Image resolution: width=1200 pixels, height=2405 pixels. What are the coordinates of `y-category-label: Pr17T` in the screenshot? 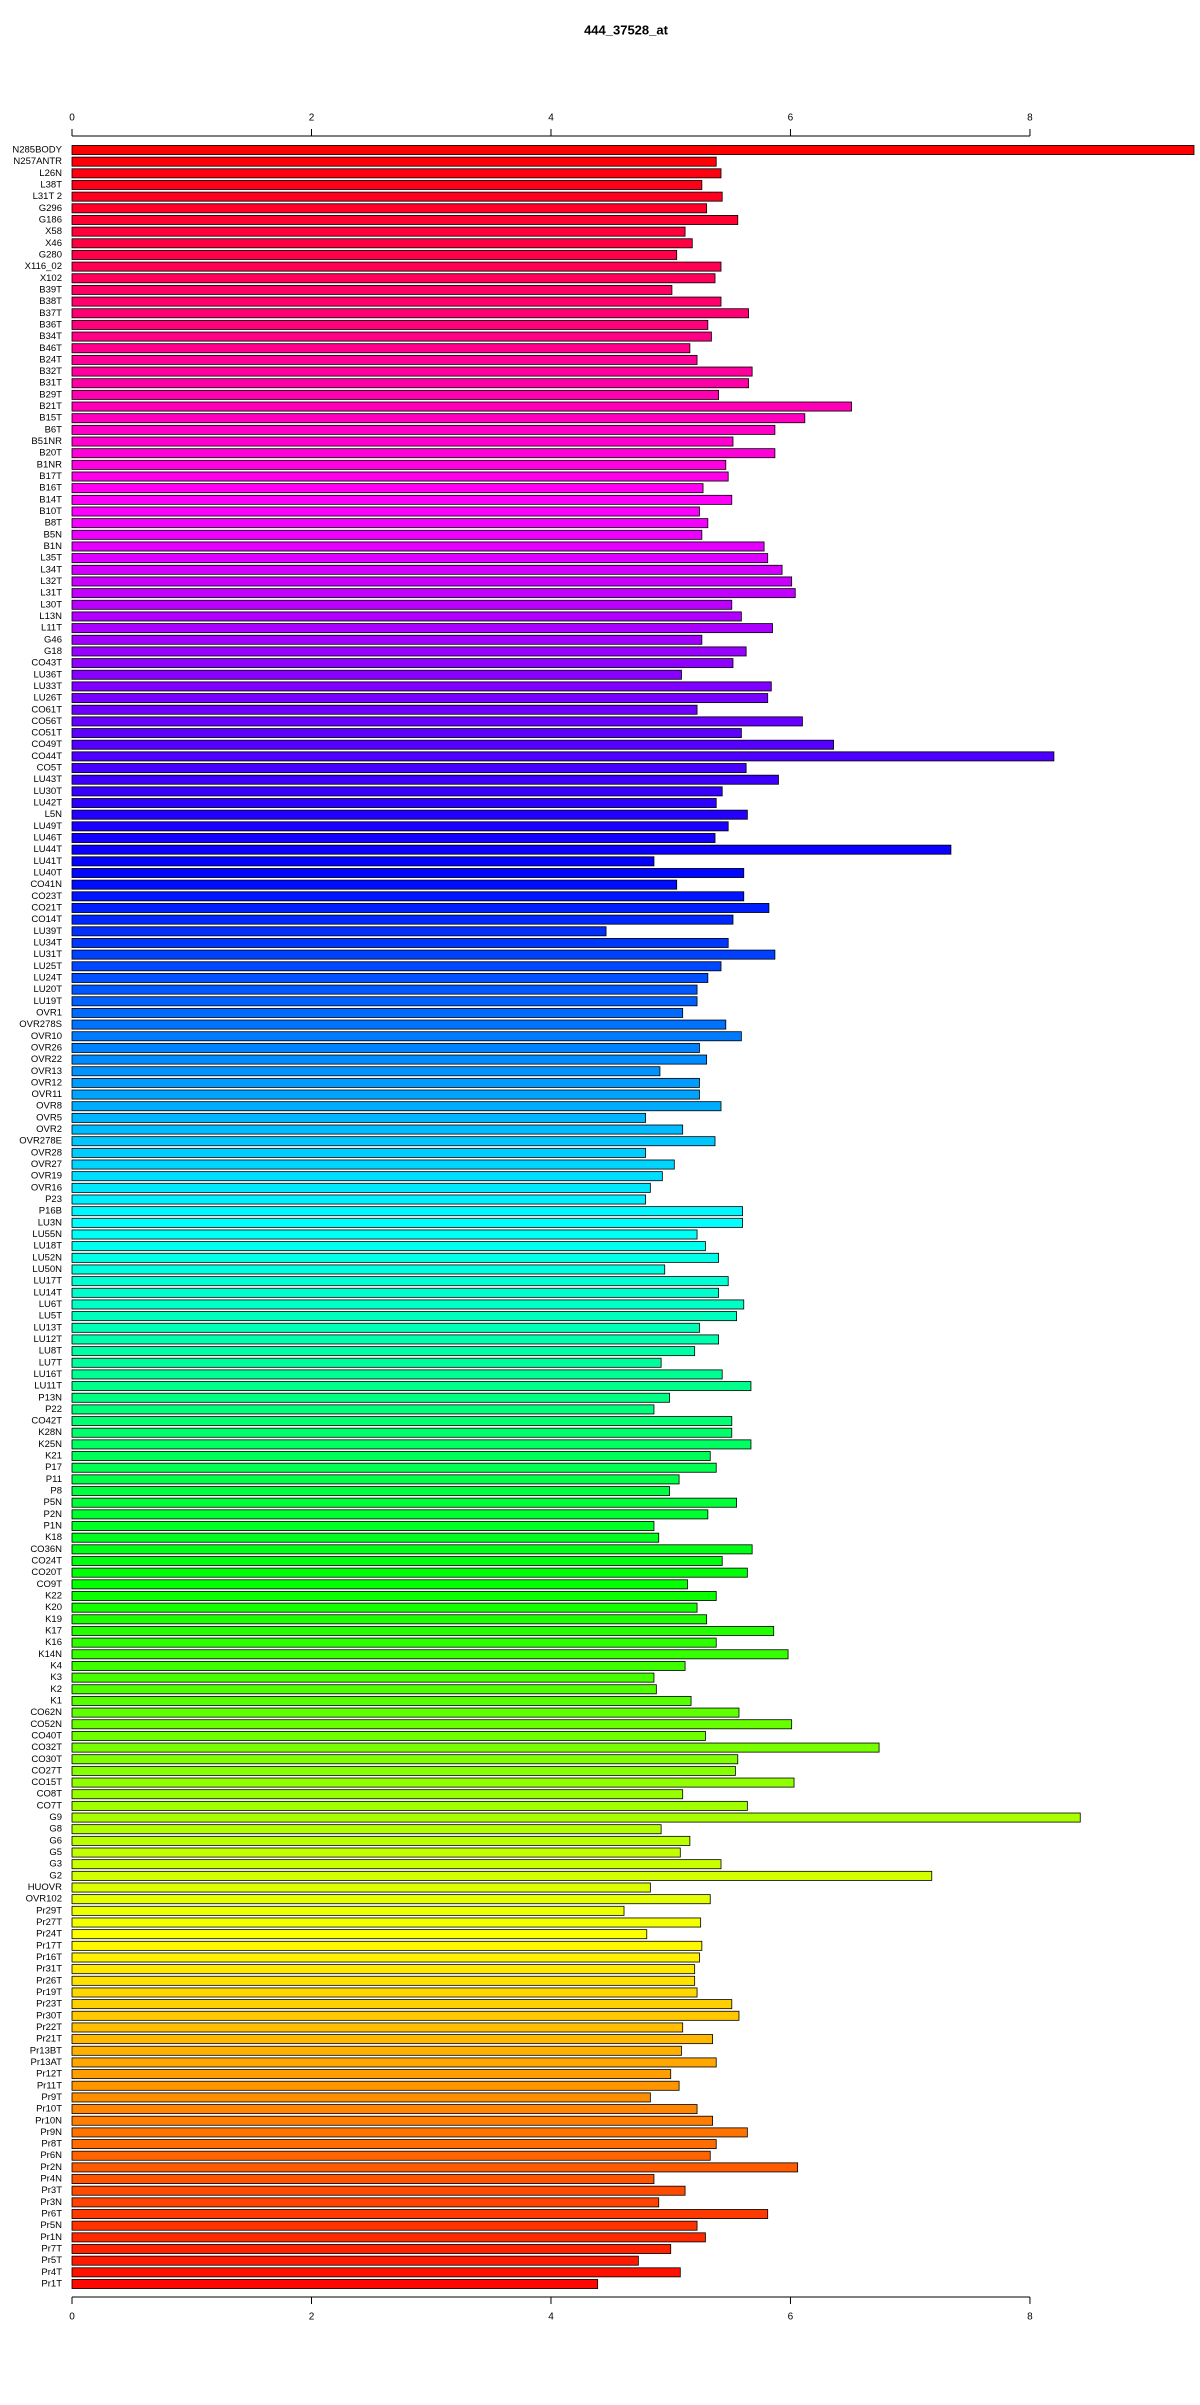 It's located at (49, 1945).